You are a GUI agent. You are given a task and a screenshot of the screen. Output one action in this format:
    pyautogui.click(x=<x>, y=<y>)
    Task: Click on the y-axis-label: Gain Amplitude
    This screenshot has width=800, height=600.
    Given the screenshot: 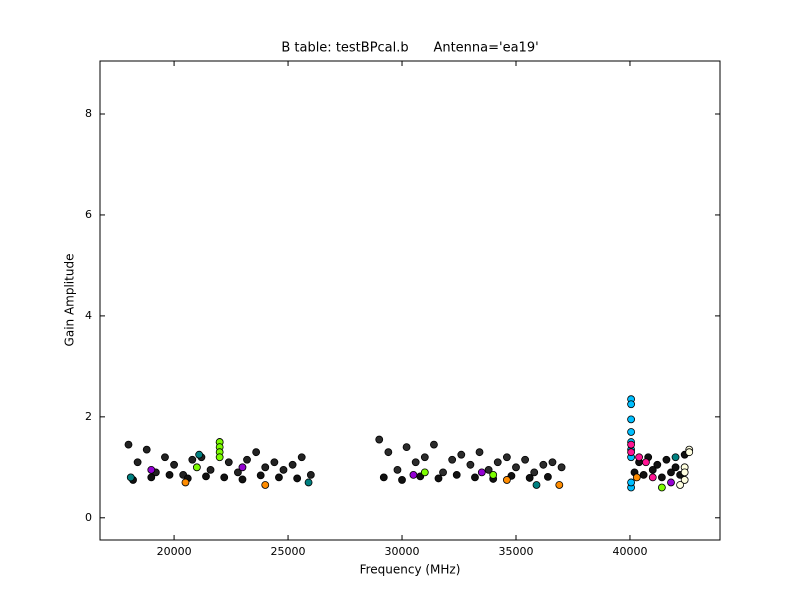 What is the action you would take?
    pyautogui.click(x=70, y=300)
    